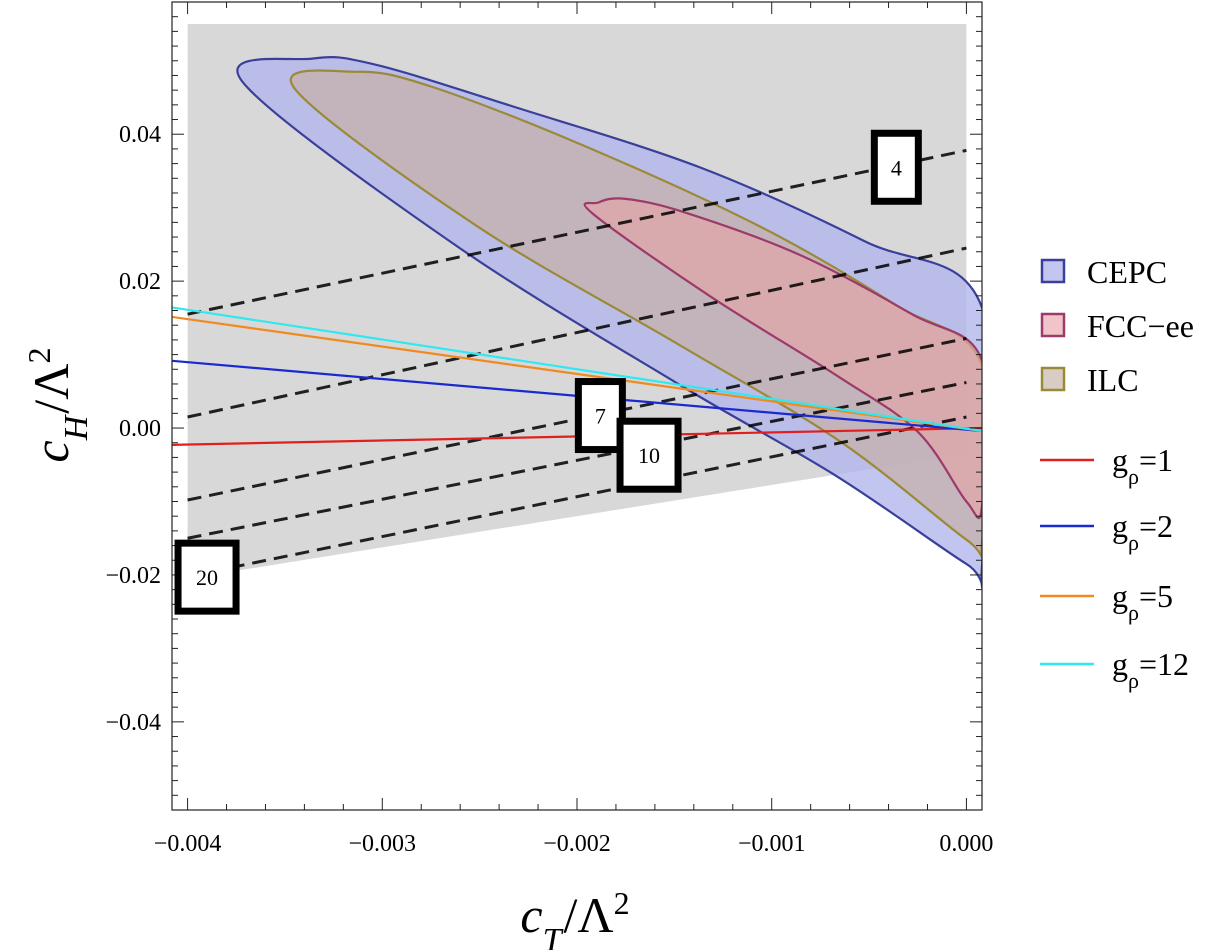 This screenshot has height=950, width=1232. I want to click on legend-item-fccee: FCC−ee, so click(1117, 326).